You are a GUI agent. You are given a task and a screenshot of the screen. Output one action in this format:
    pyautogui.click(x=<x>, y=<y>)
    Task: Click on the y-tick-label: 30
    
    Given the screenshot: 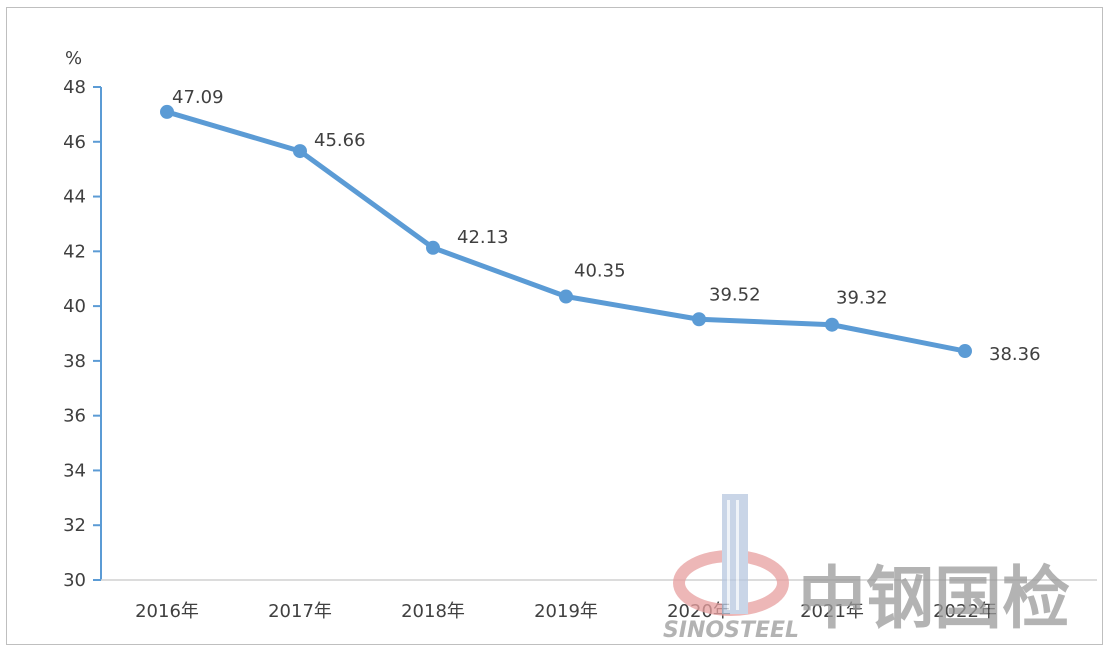 What is the action you would take?
    pyautogui.click(x=74, y=580)
    